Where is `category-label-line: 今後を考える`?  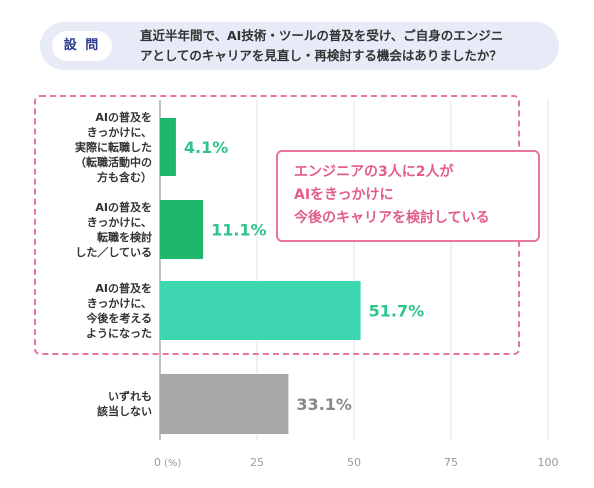 category-label-line: 今後を考える is located at coordinates (119, 318).